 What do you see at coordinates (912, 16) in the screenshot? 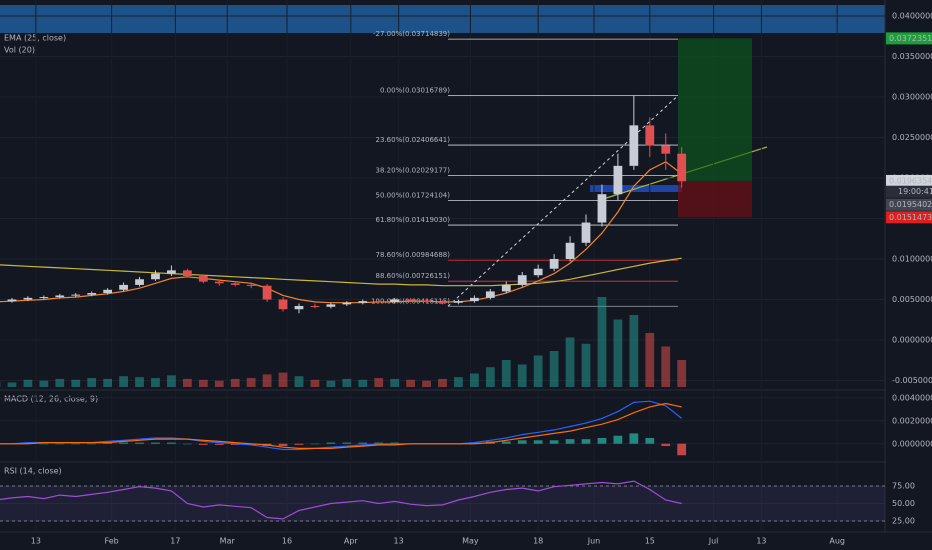
I see `y-tick-label: 0.04000000` at bounding box center [912, 16].